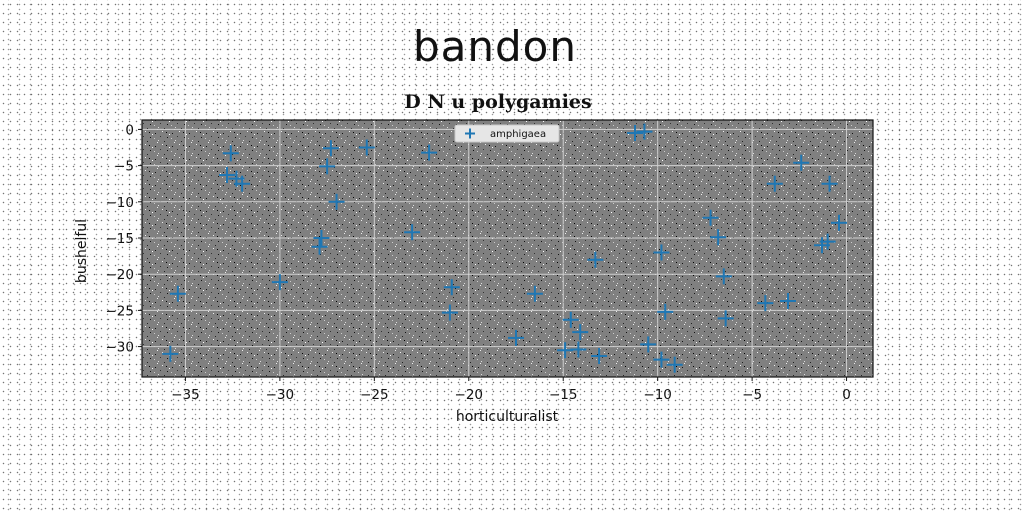 This screenshot has height=512, width=1024. What do you see at coordinates (120, 311) in the screenshot?
I see `y-tick-label: −25` at bounding box center [120, 311].